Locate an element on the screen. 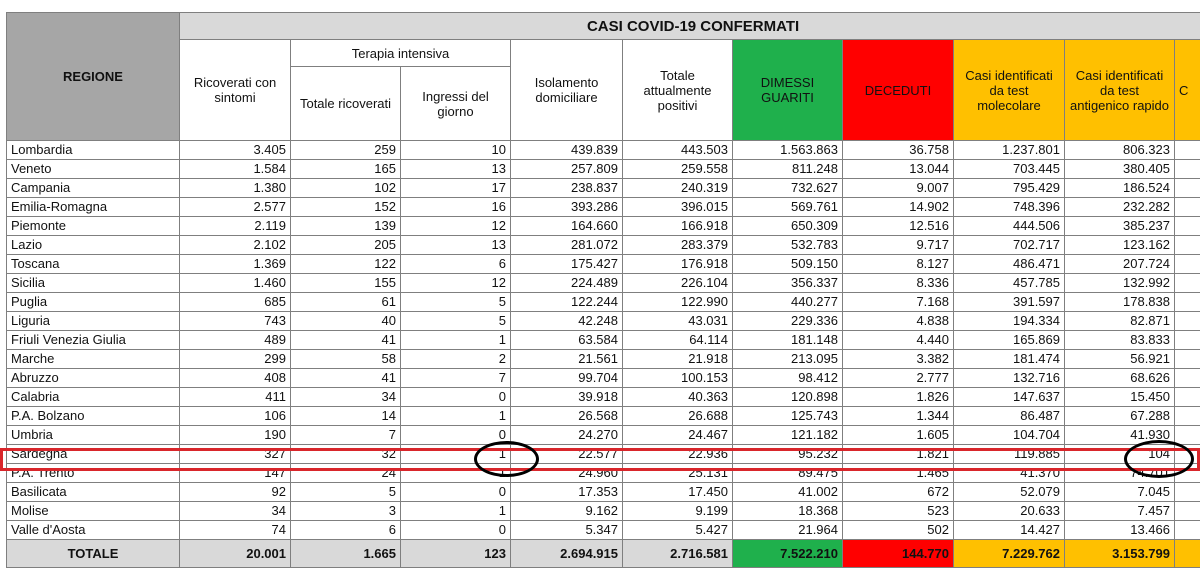  table-cell: 18.368 is located at coordinates (787, 511).